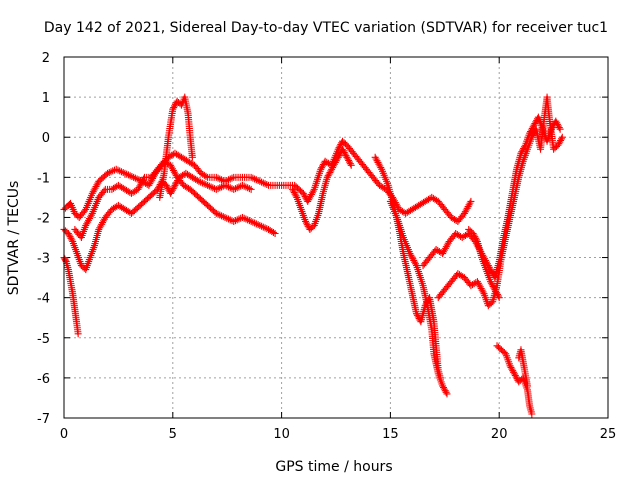 The width and height of the screenshot is (640, 480). What do you see at coordinates (43, 419) in the screenshot?
I see `y-tick-label: -7` at bounding box center [43, 419].